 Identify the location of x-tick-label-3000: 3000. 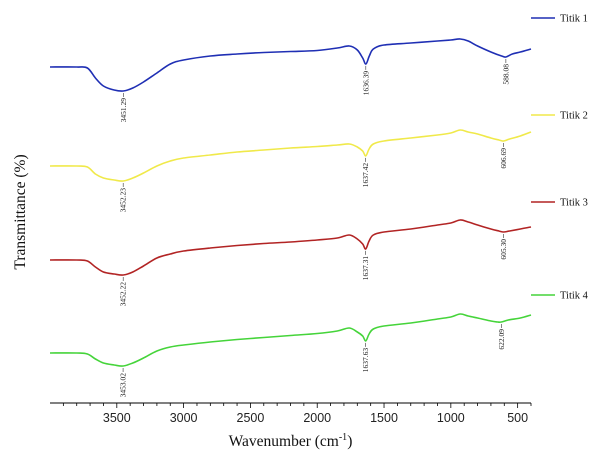
(184, 418).